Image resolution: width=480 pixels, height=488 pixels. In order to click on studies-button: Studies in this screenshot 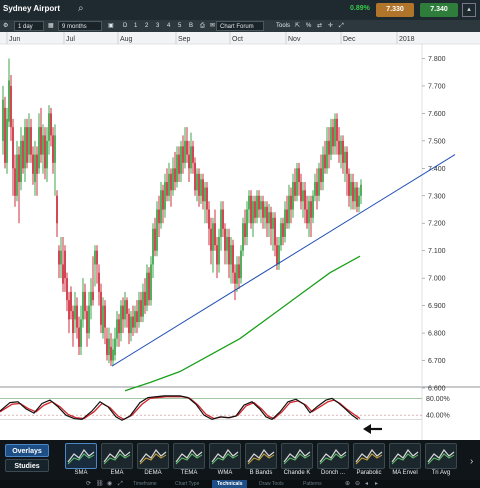, I will do `click(27, 465)`.